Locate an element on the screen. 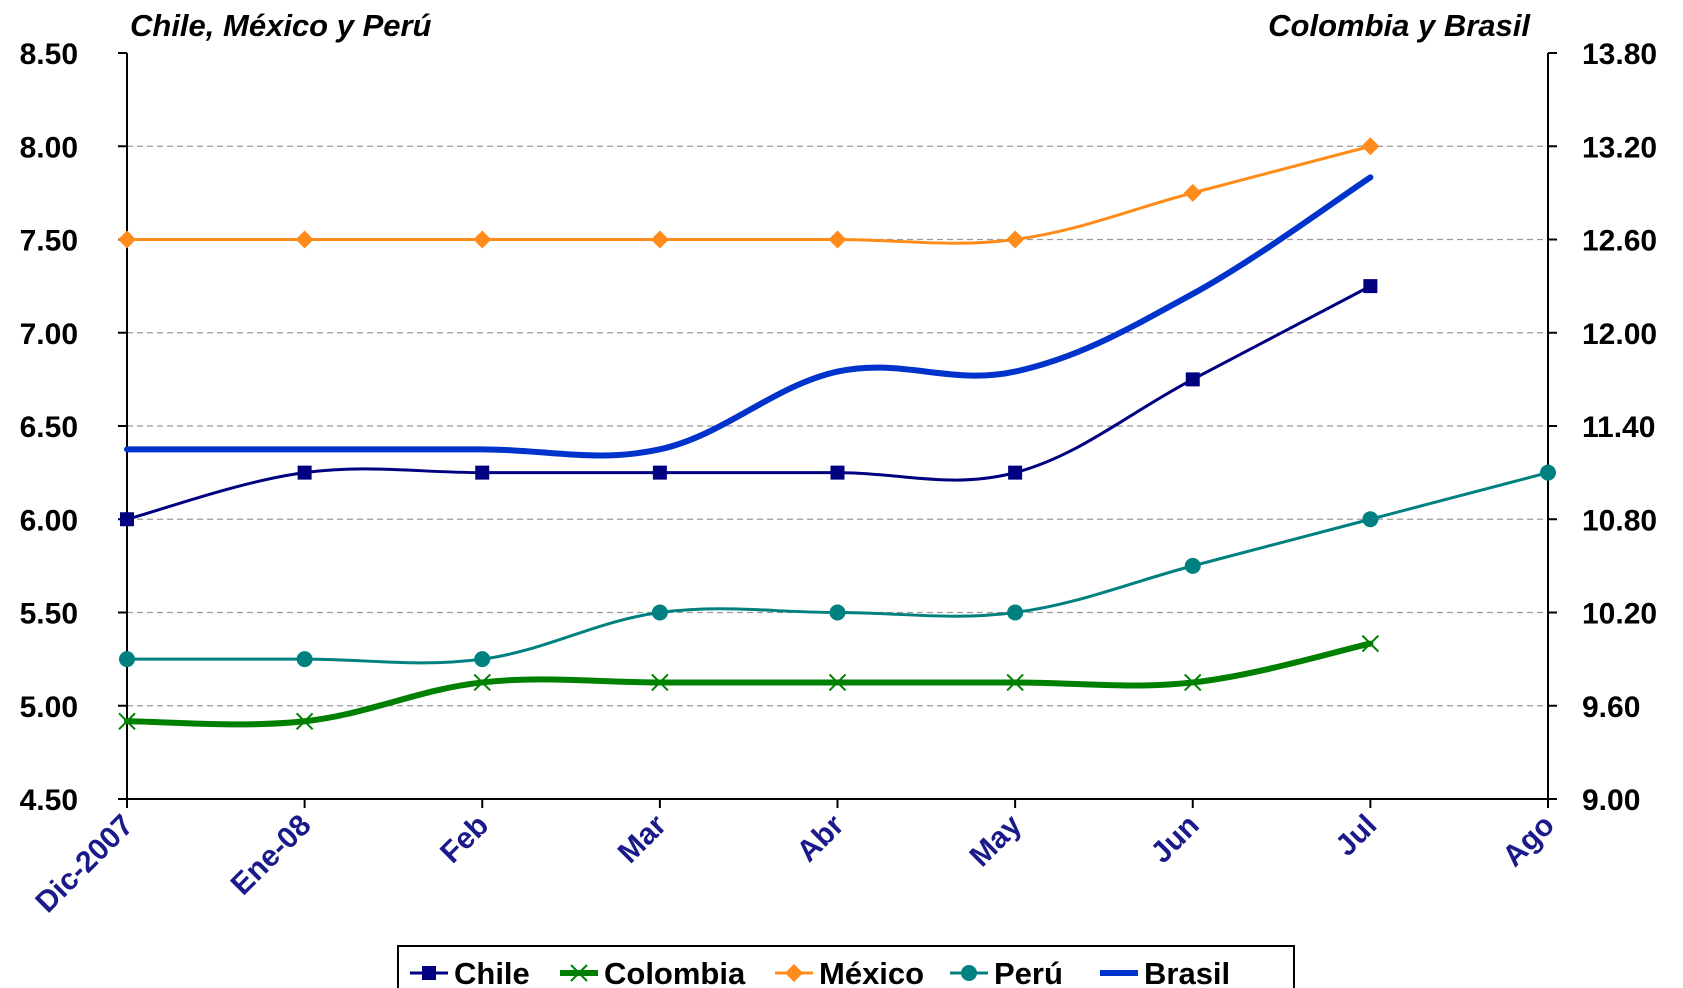 The height and width of the screenshot is (988, 1683). x-tick-label: Ene-08 is located at coordinates (271, 855).